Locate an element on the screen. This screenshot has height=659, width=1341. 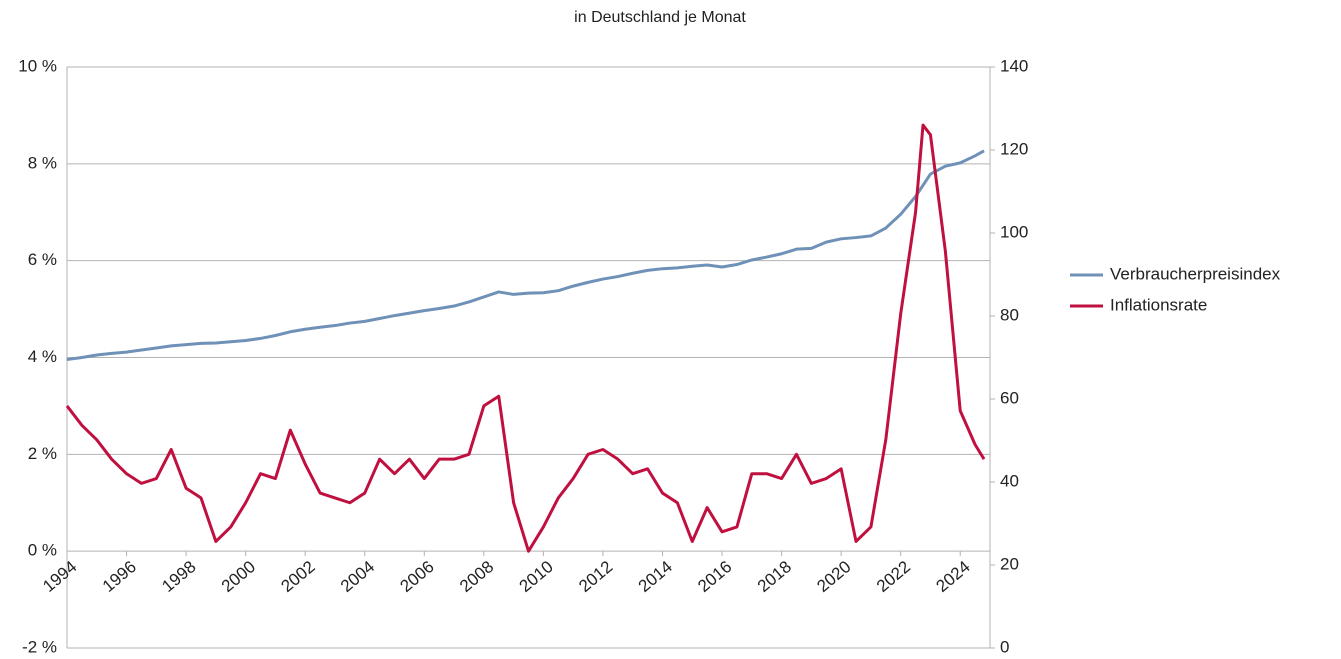
y-tick-label: 0 % is located at coordinates (42, 550).